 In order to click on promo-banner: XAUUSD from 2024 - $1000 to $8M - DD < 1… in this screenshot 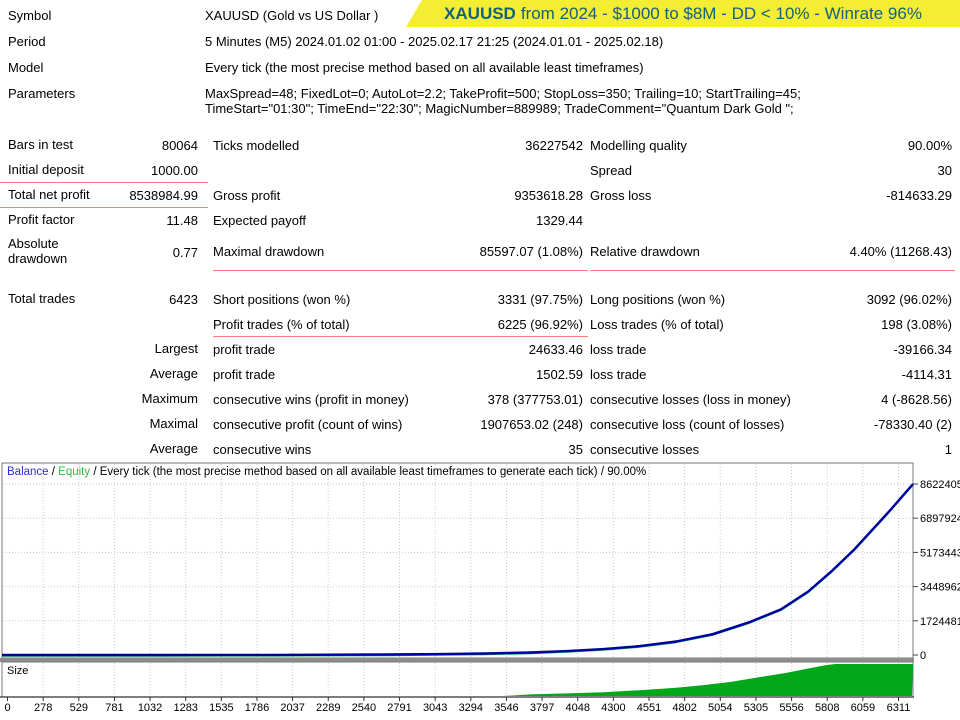, I will do `click(683, 13)`.